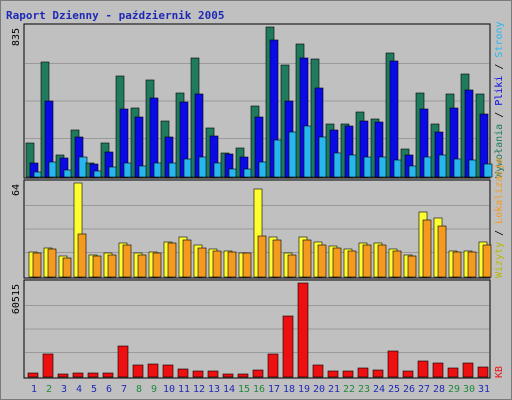 The image size is (512, 400). Describe the element at coordinates (379, 389) in the screenshot. I see `day-label-24: 24` at that location.